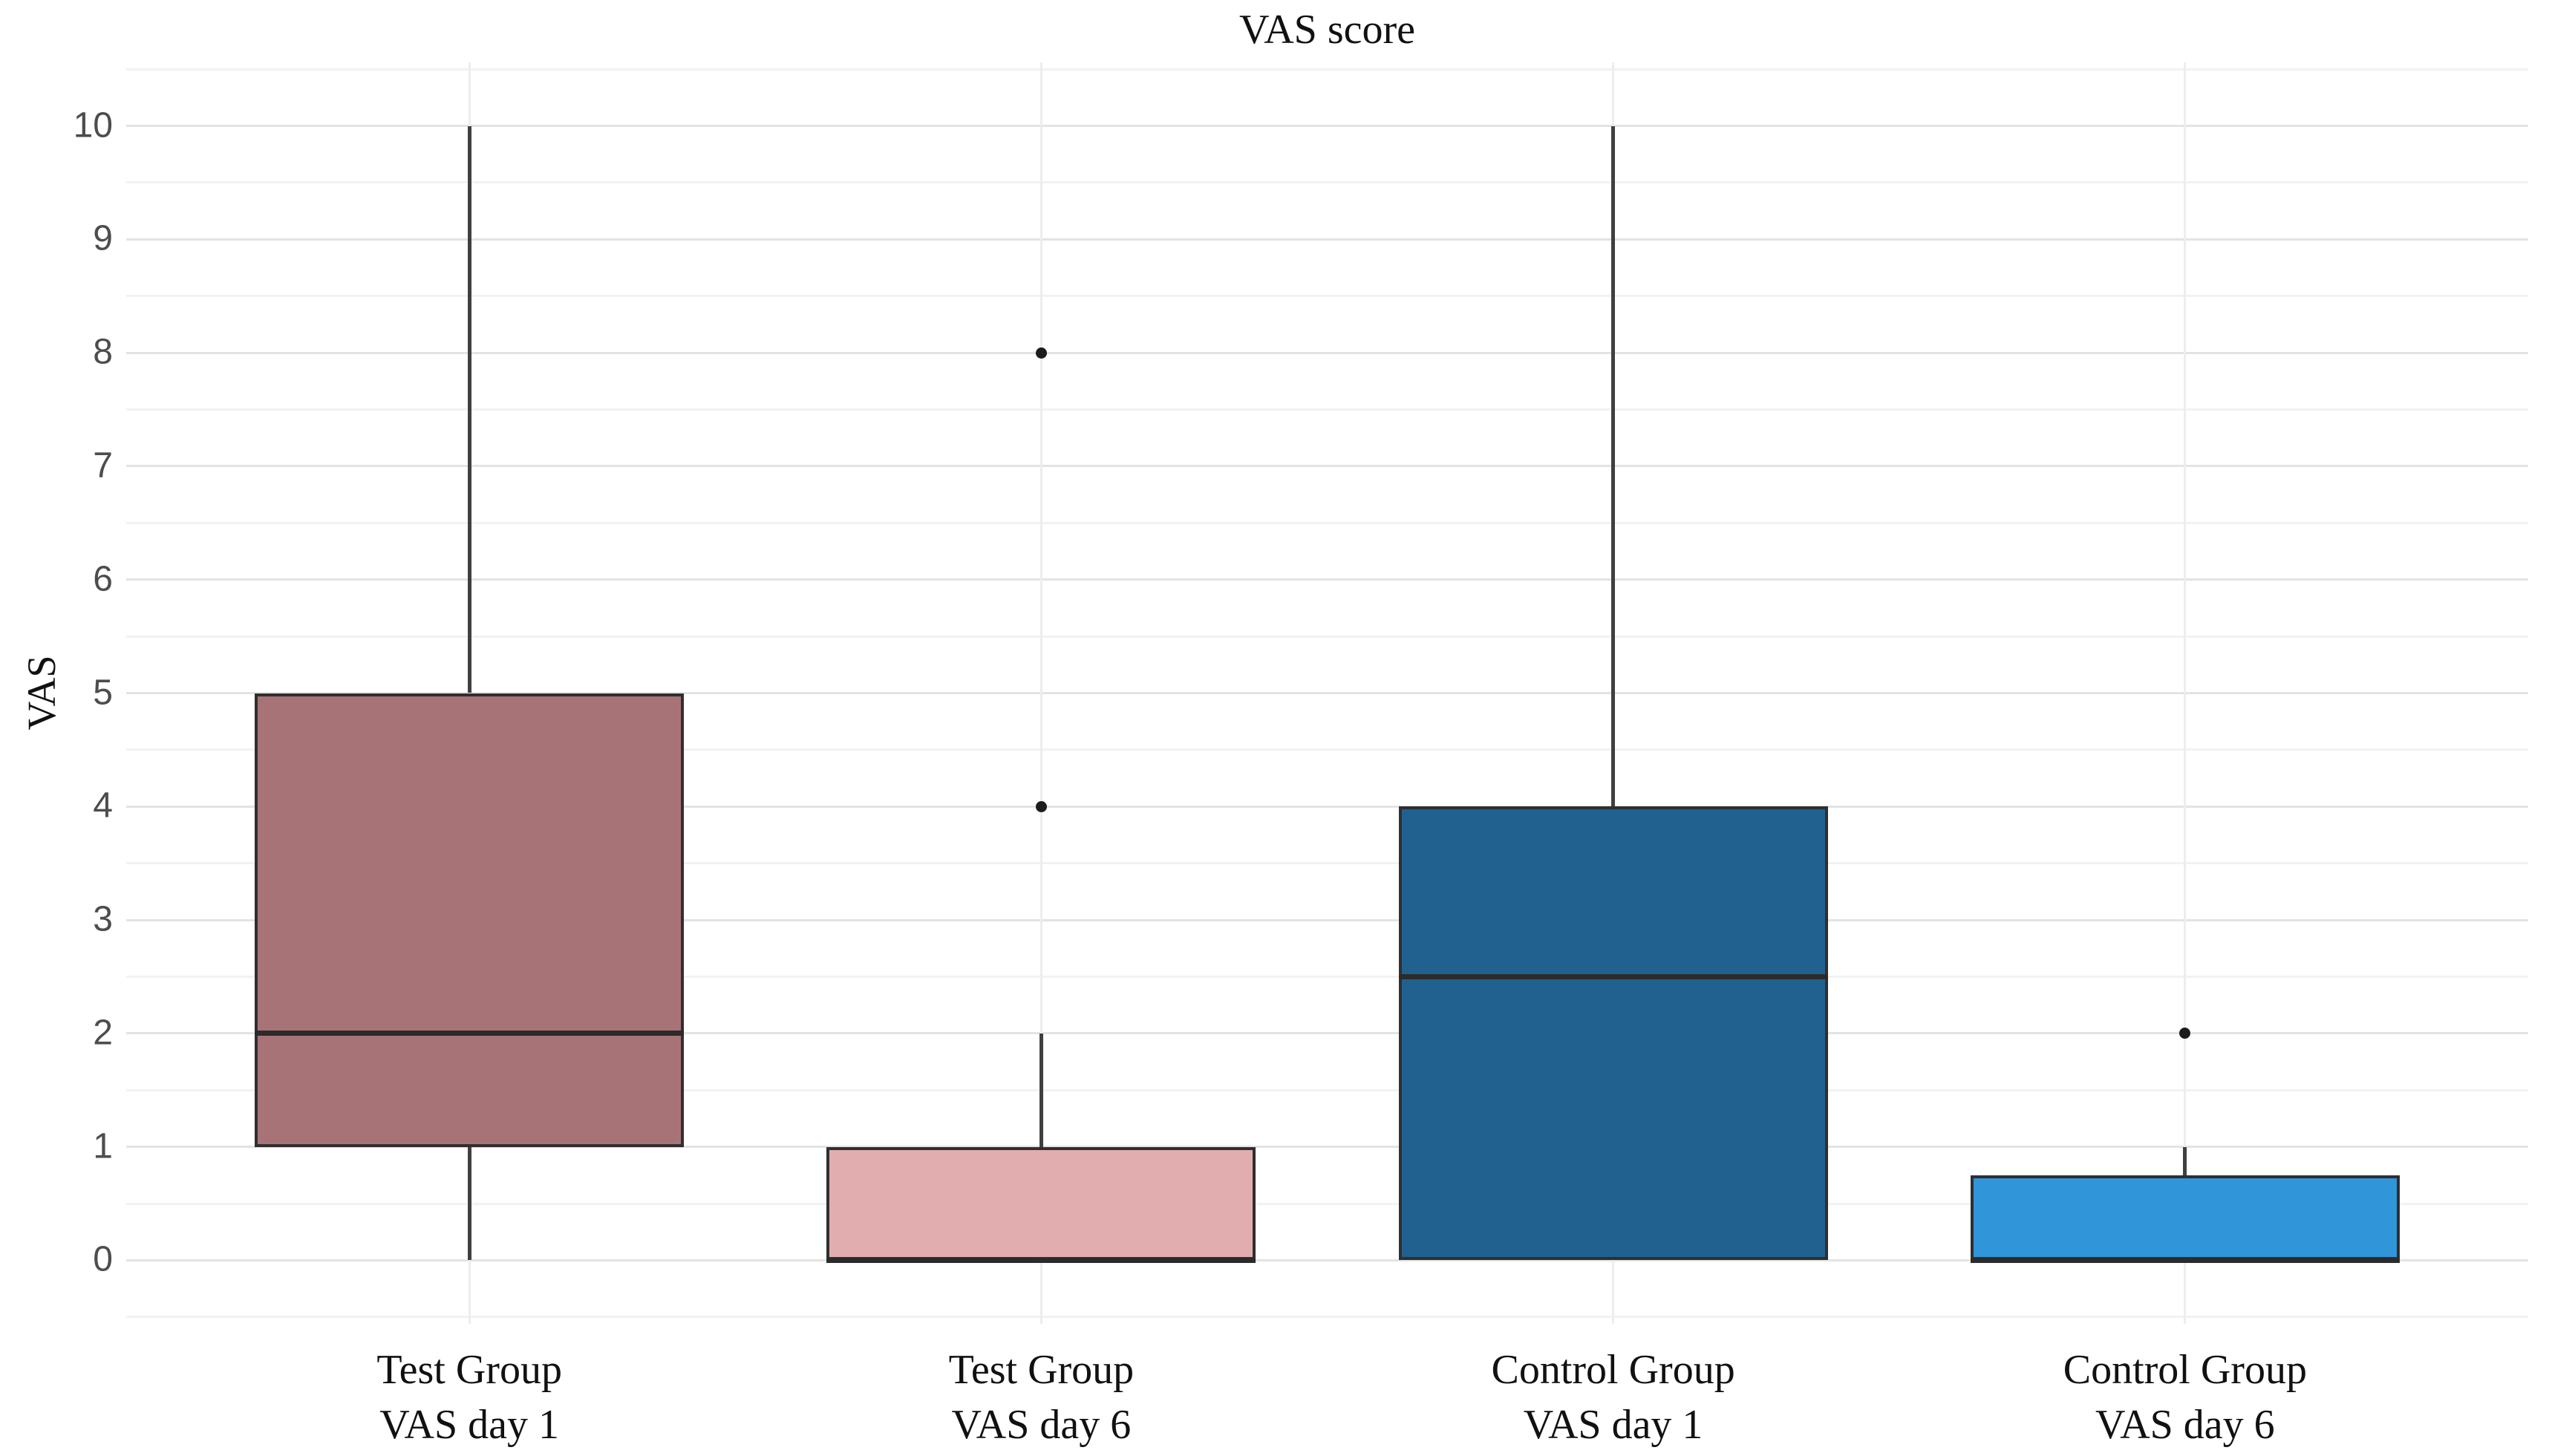 The height and width of the screenshot is (1456, 2549). Describe the element at coordinates (103, 238) in the screenshot. I see `y-tick-label: 9` at that location.